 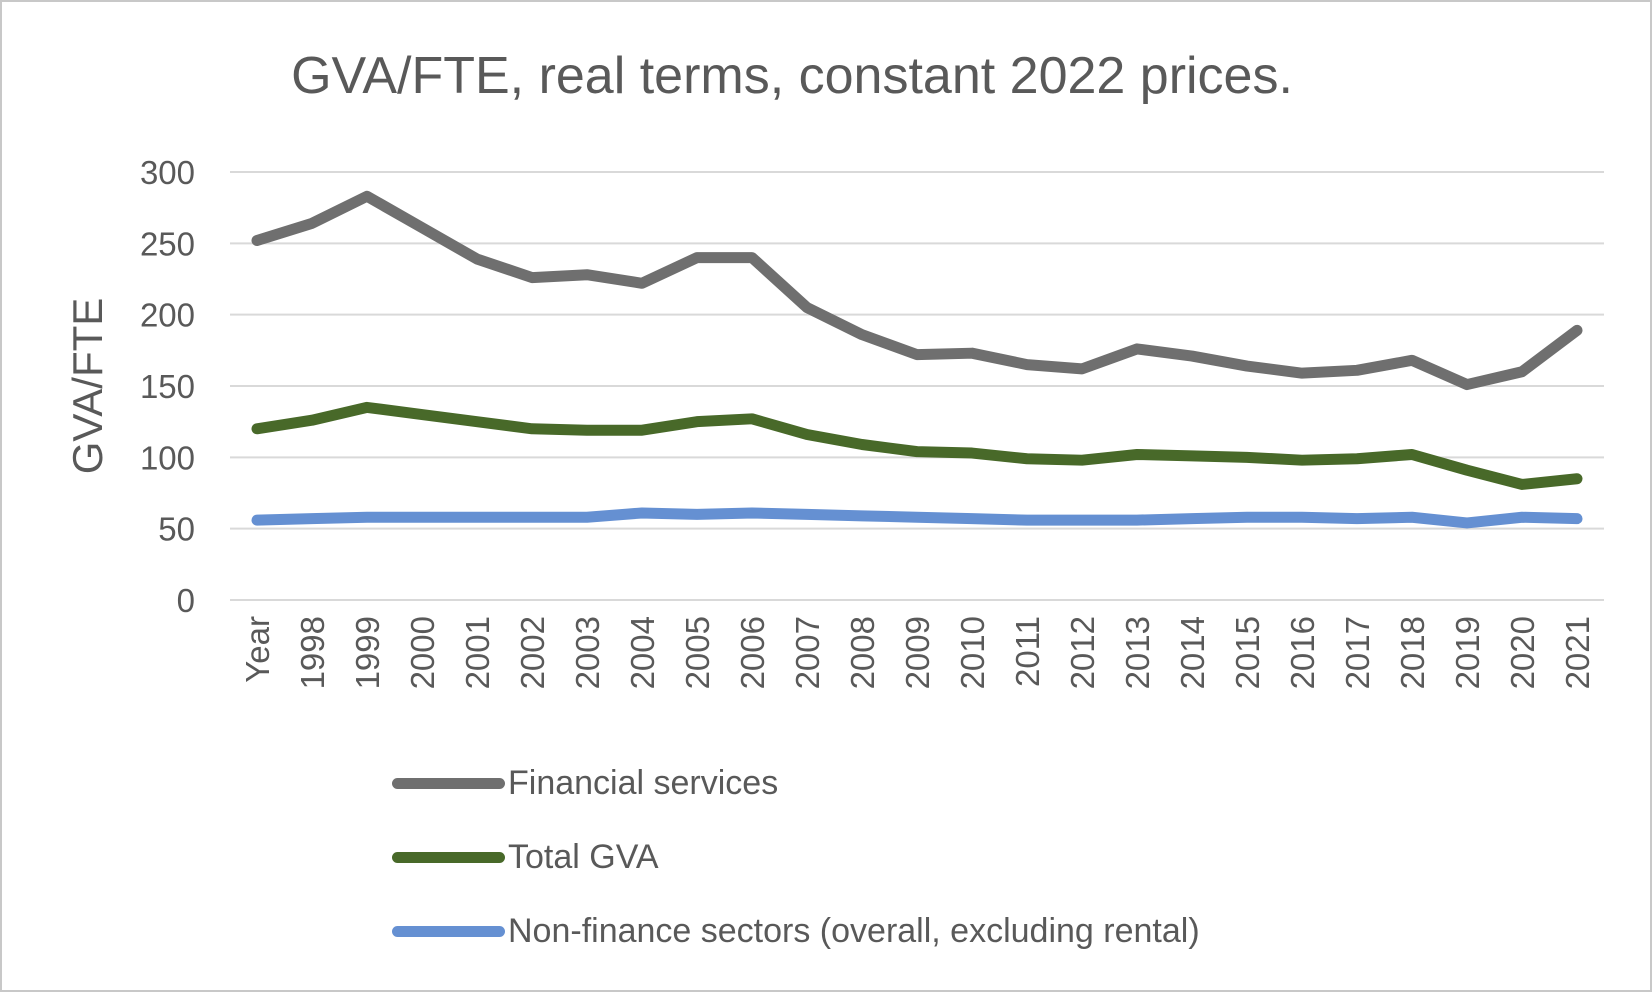 I want to click on y-tick-label-150: 150, so click(x=167, y=386).